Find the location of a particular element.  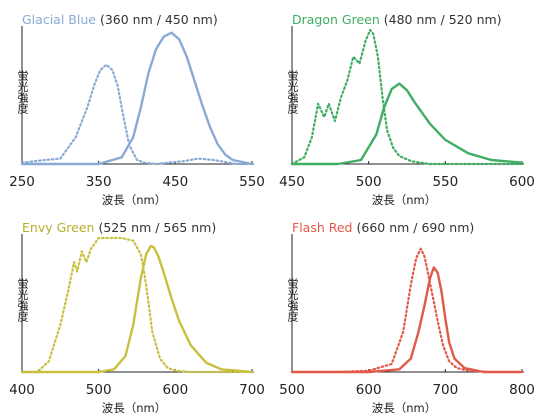

series-name: Glacial Blue is located at coordinates (59, 19).